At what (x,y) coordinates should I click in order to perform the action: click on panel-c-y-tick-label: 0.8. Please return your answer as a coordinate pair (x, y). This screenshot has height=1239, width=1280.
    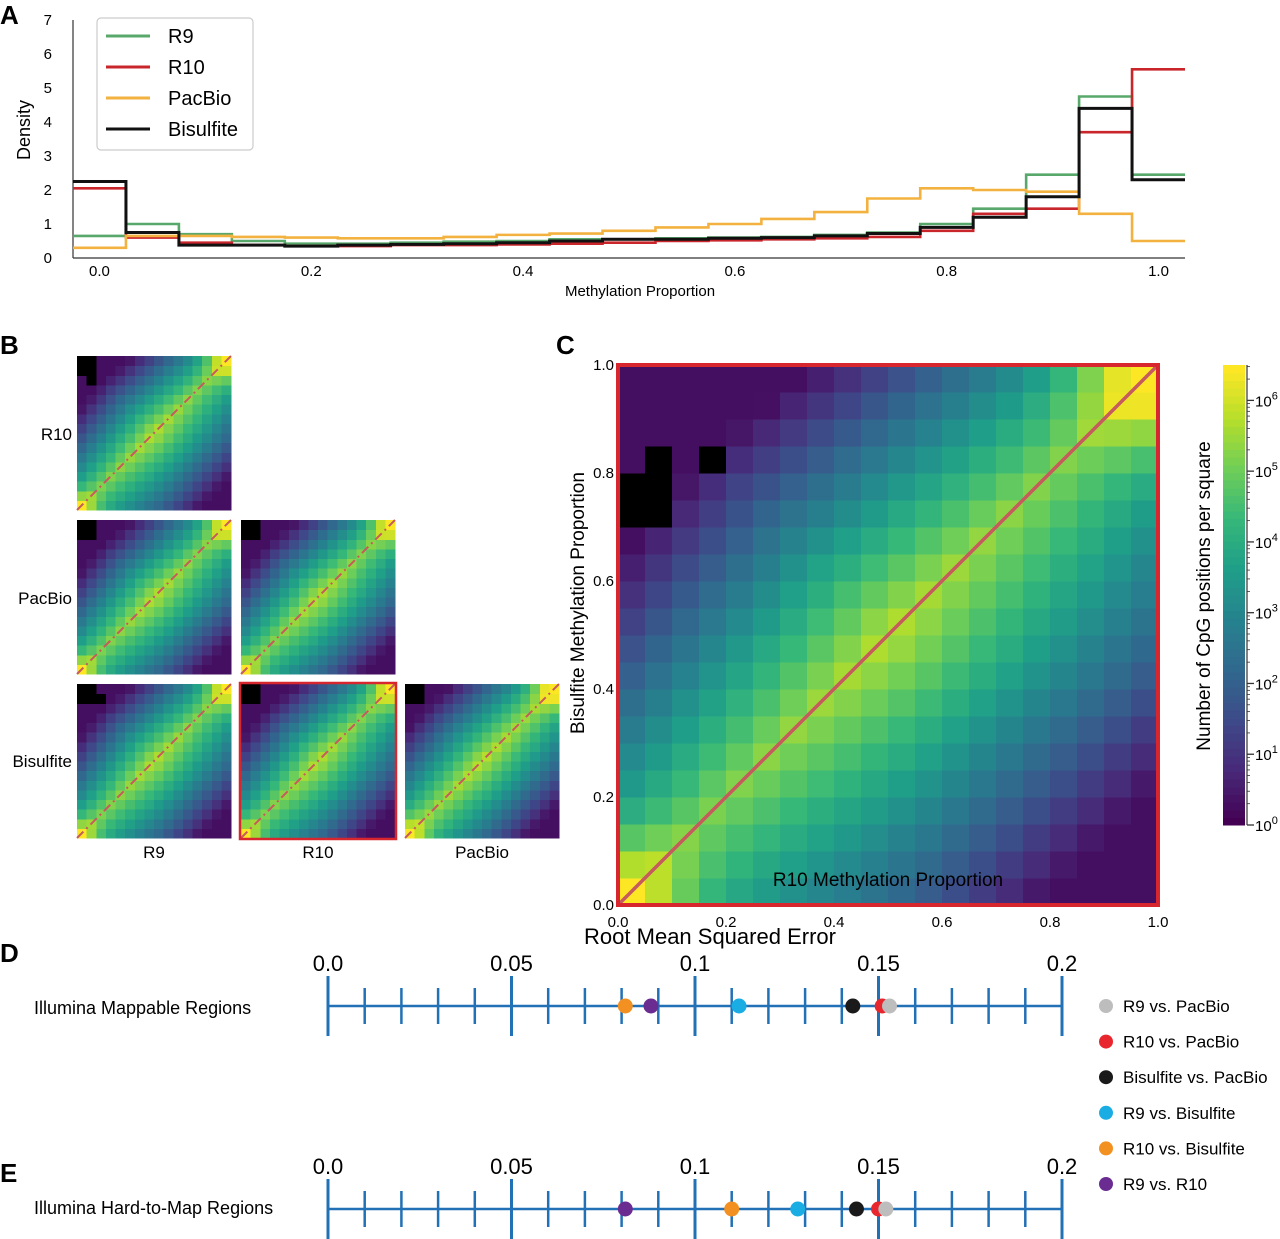
    Looking at the image, I should click on (603, 473).